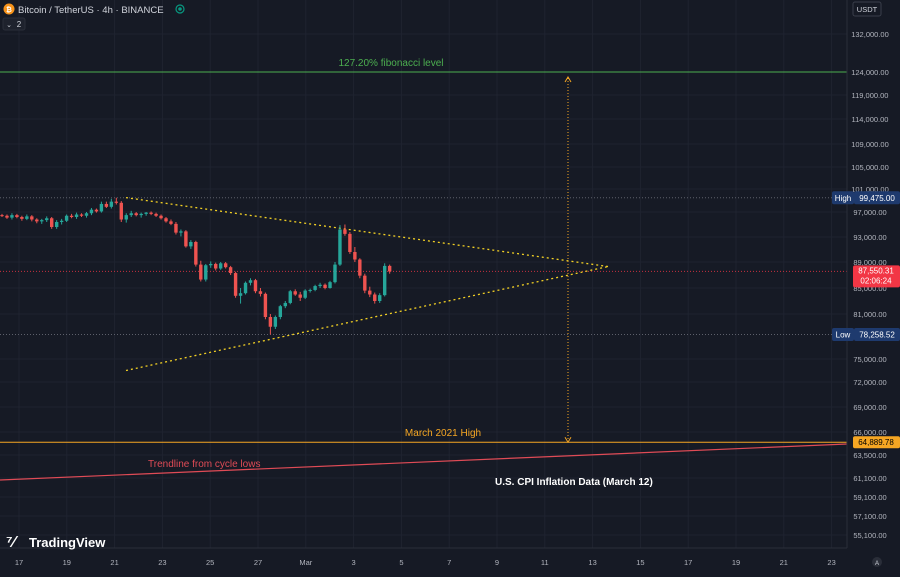  Describe the element at coordinates (869, 212) in the screenshot. I see `price-tick-label: 97,000.00` at that location.